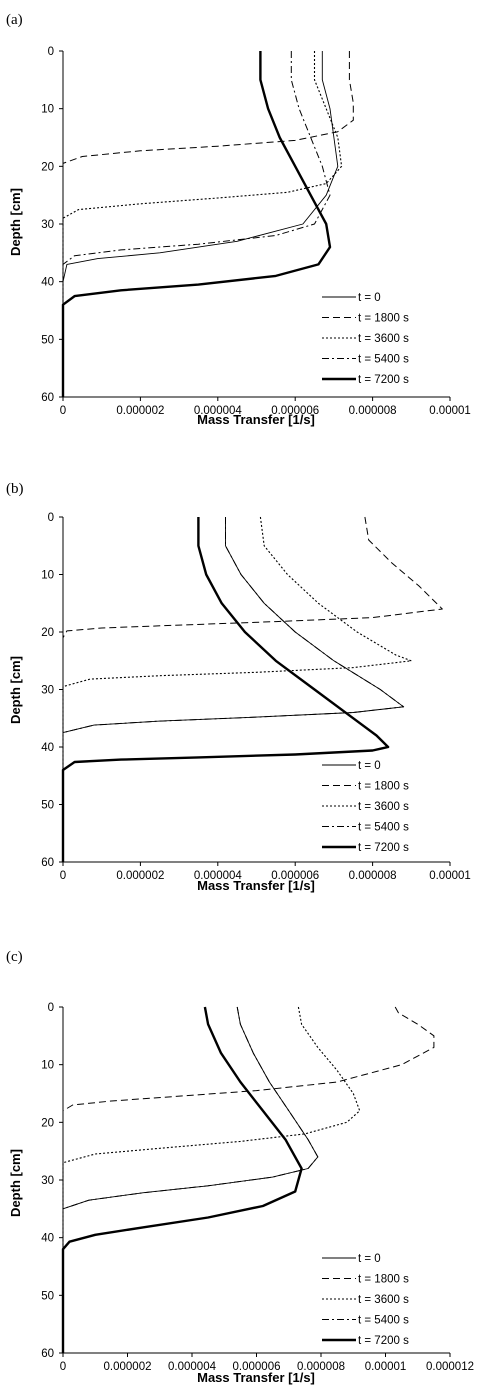  I want to click on panel-label: (a), so click(14, 20).